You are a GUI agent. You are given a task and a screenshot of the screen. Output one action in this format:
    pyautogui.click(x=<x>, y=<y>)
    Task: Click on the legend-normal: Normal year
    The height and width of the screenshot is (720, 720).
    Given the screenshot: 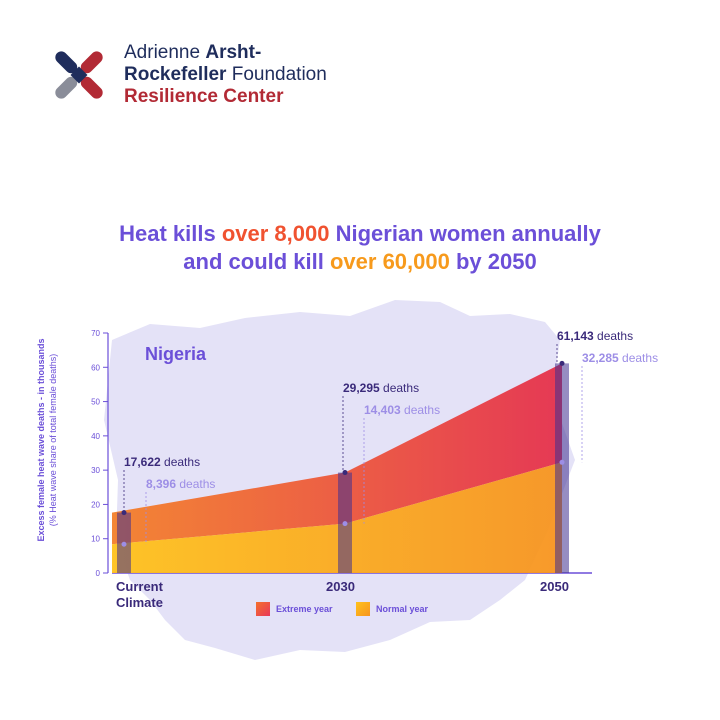 What is the action you would take?
    pyautogui.click(x=392, y=609)
    